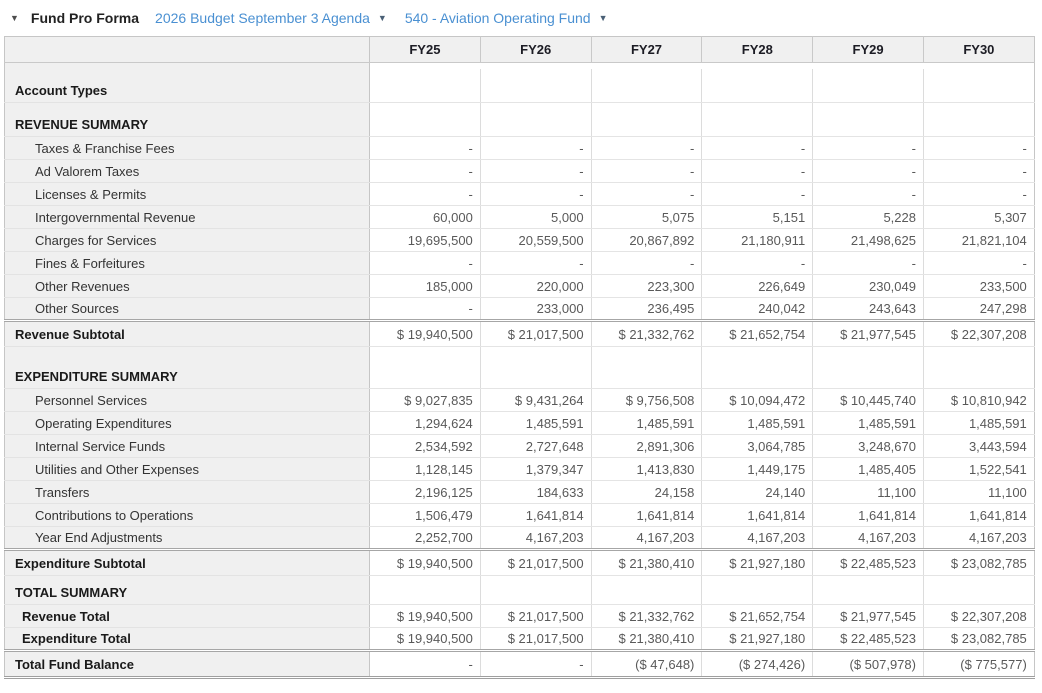  I want to click on value-cell: $ 23,082,785, so click(978, 639).